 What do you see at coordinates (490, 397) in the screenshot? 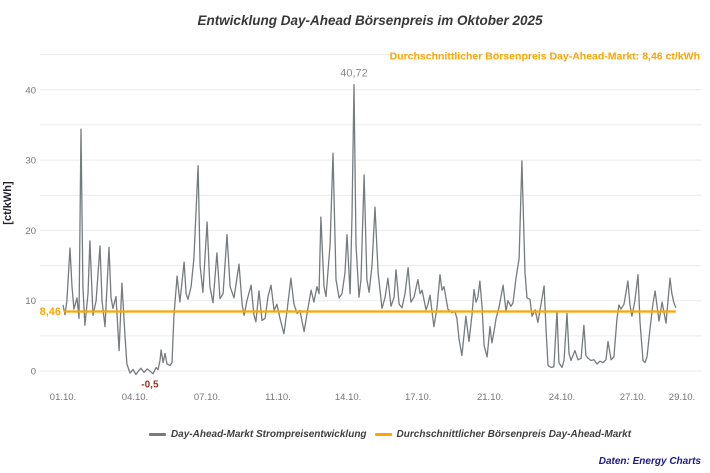
I see `x-tick-label: 21.10.` at bounding box center [490, 397].